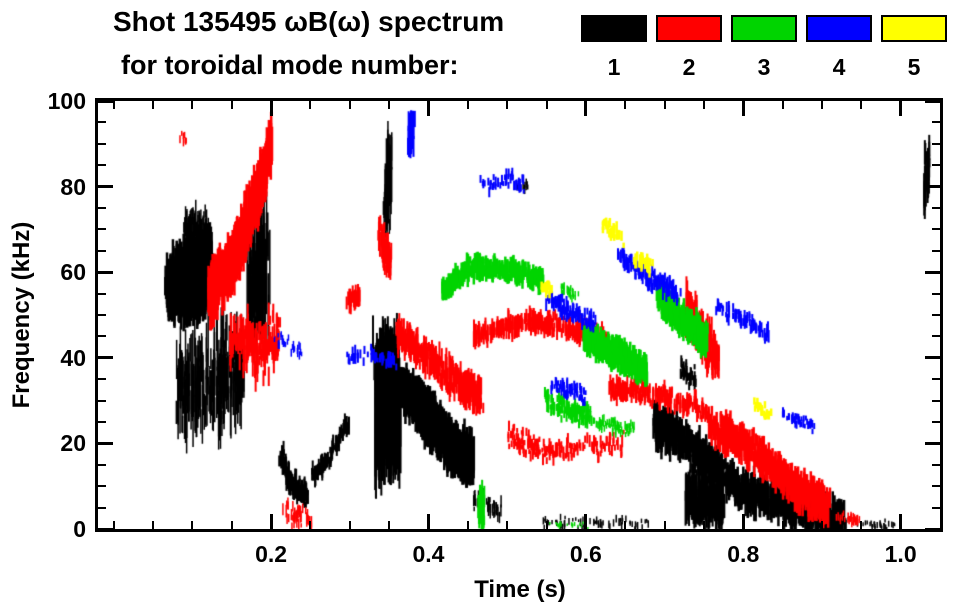 Image resolution: width=963 pixels, height=615 pixels. I want to click on legend-label-n4: 4, so click(839, 67).